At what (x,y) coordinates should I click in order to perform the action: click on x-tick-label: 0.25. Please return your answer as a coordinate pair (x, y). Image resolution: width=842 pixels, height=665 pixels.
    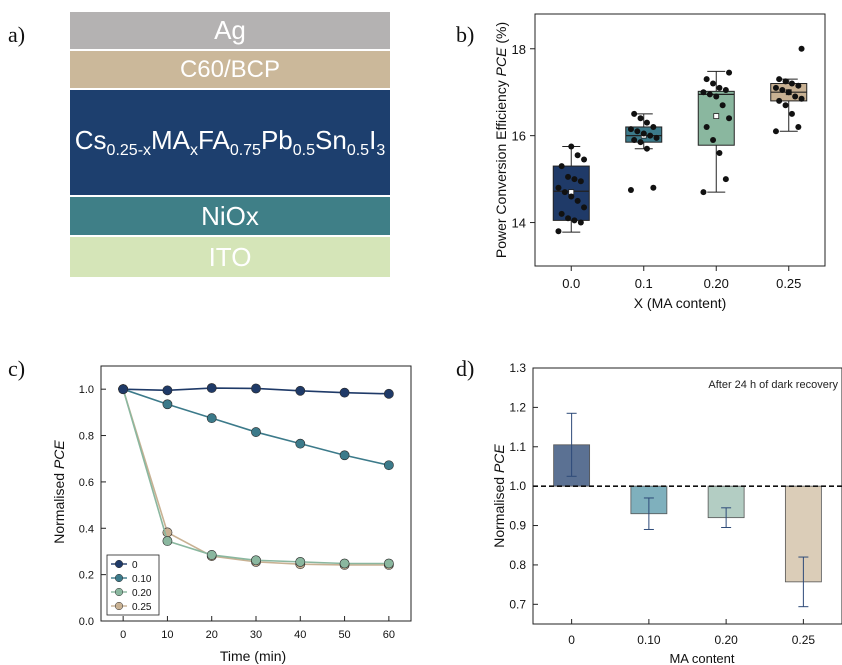
    Looking at the image, I should click on (804, 640).